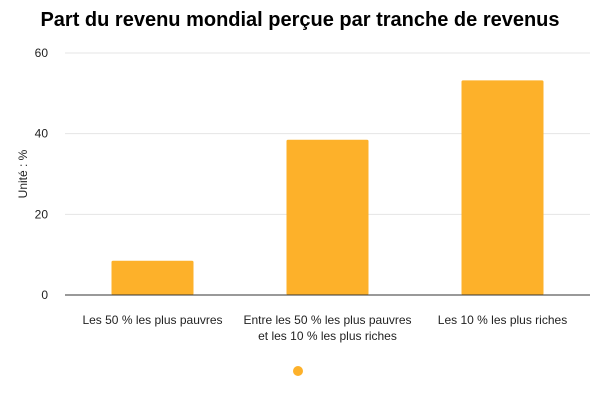  Describe the element at coordinates (42, 134) in the screenshot. I see `y-tick-label: 40` at that location.